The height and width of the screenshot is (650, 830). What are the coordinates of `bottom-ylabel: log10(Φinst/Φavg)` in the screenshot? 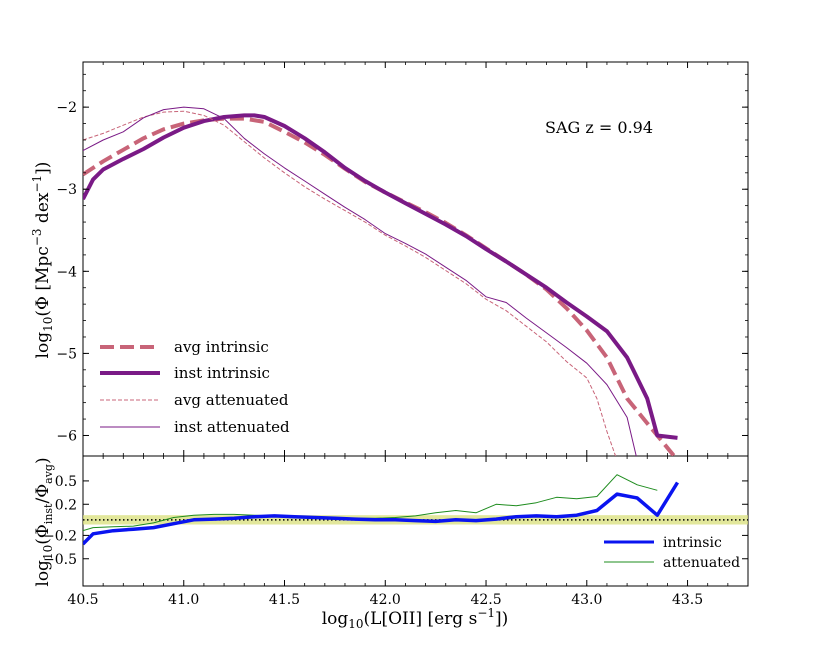 It's located at (44, 521).